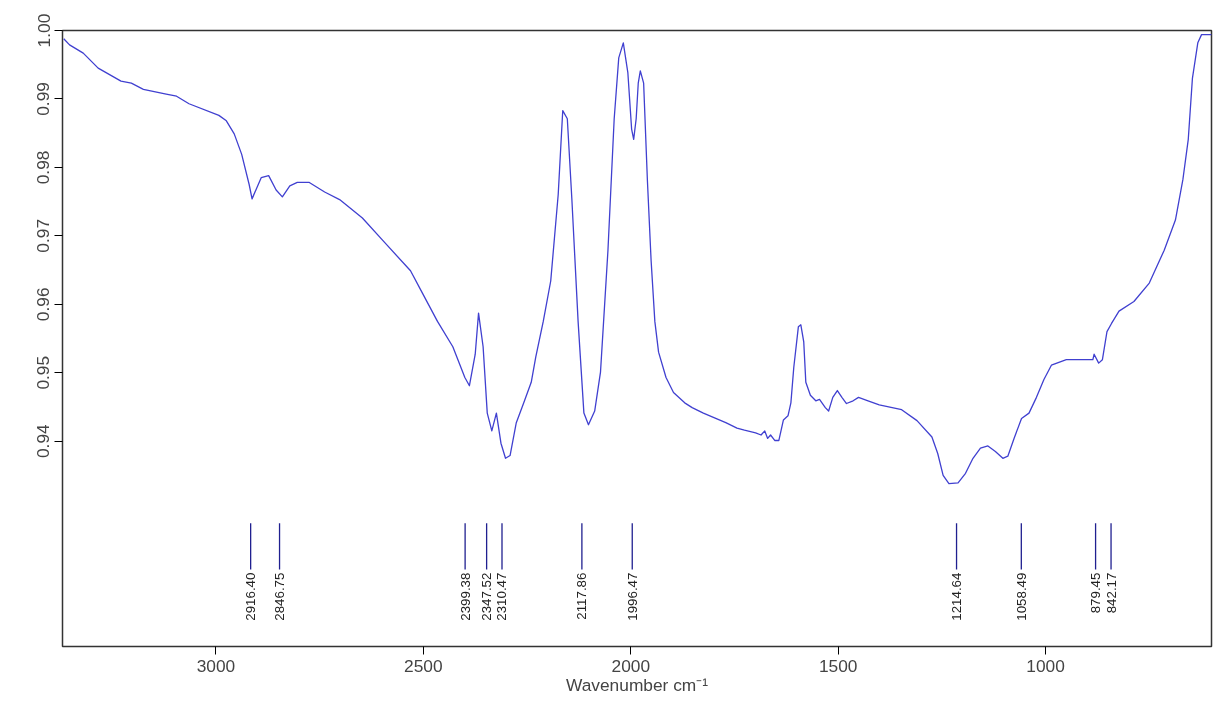 The width and height of the screenshot is (1213, 706). What do you see at coordinates (43, 235) in the screenshot?
I see `y-tick-label: 0.97` at bounding box center [43, 235].